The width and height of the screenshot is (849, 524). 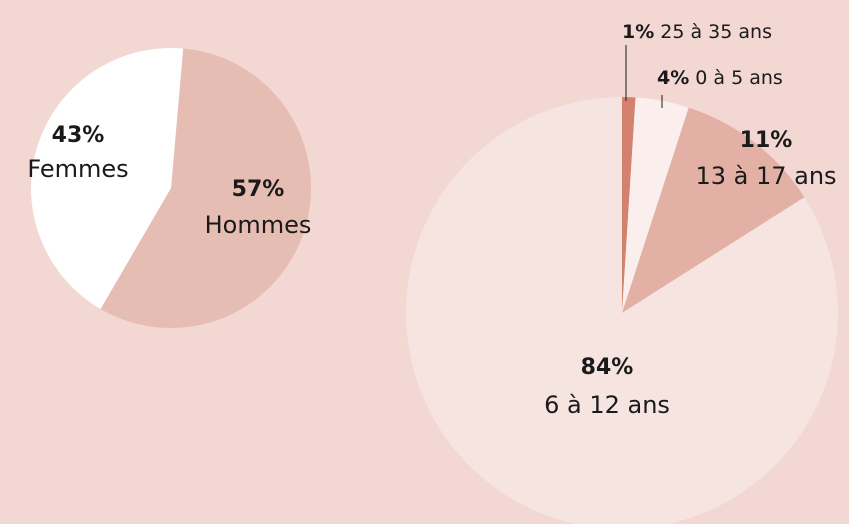 I want to click on slice-label: 4% 0 à 5 ans, so click(x=720, y=78).